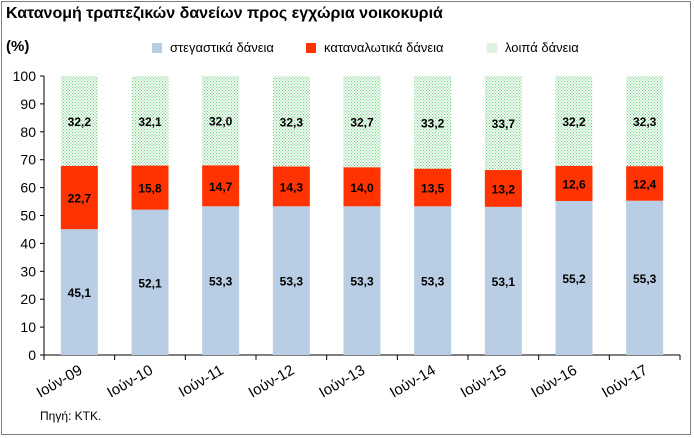 The height and width of the screenshot is (438, 694). I want to click on legend-item-other: λοιπά δάνεια, so click(533, 47).